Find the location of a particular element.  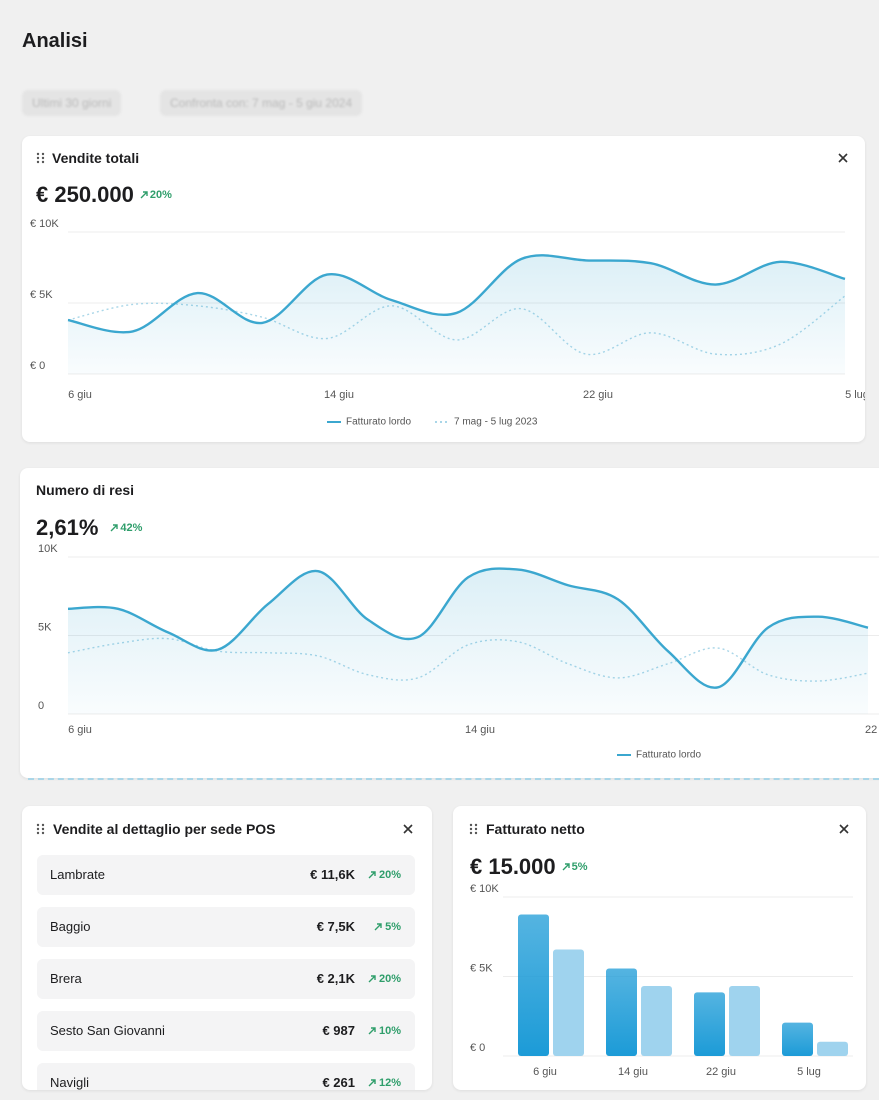

card-title: Numero di resi is located at coordinates (85, 490).